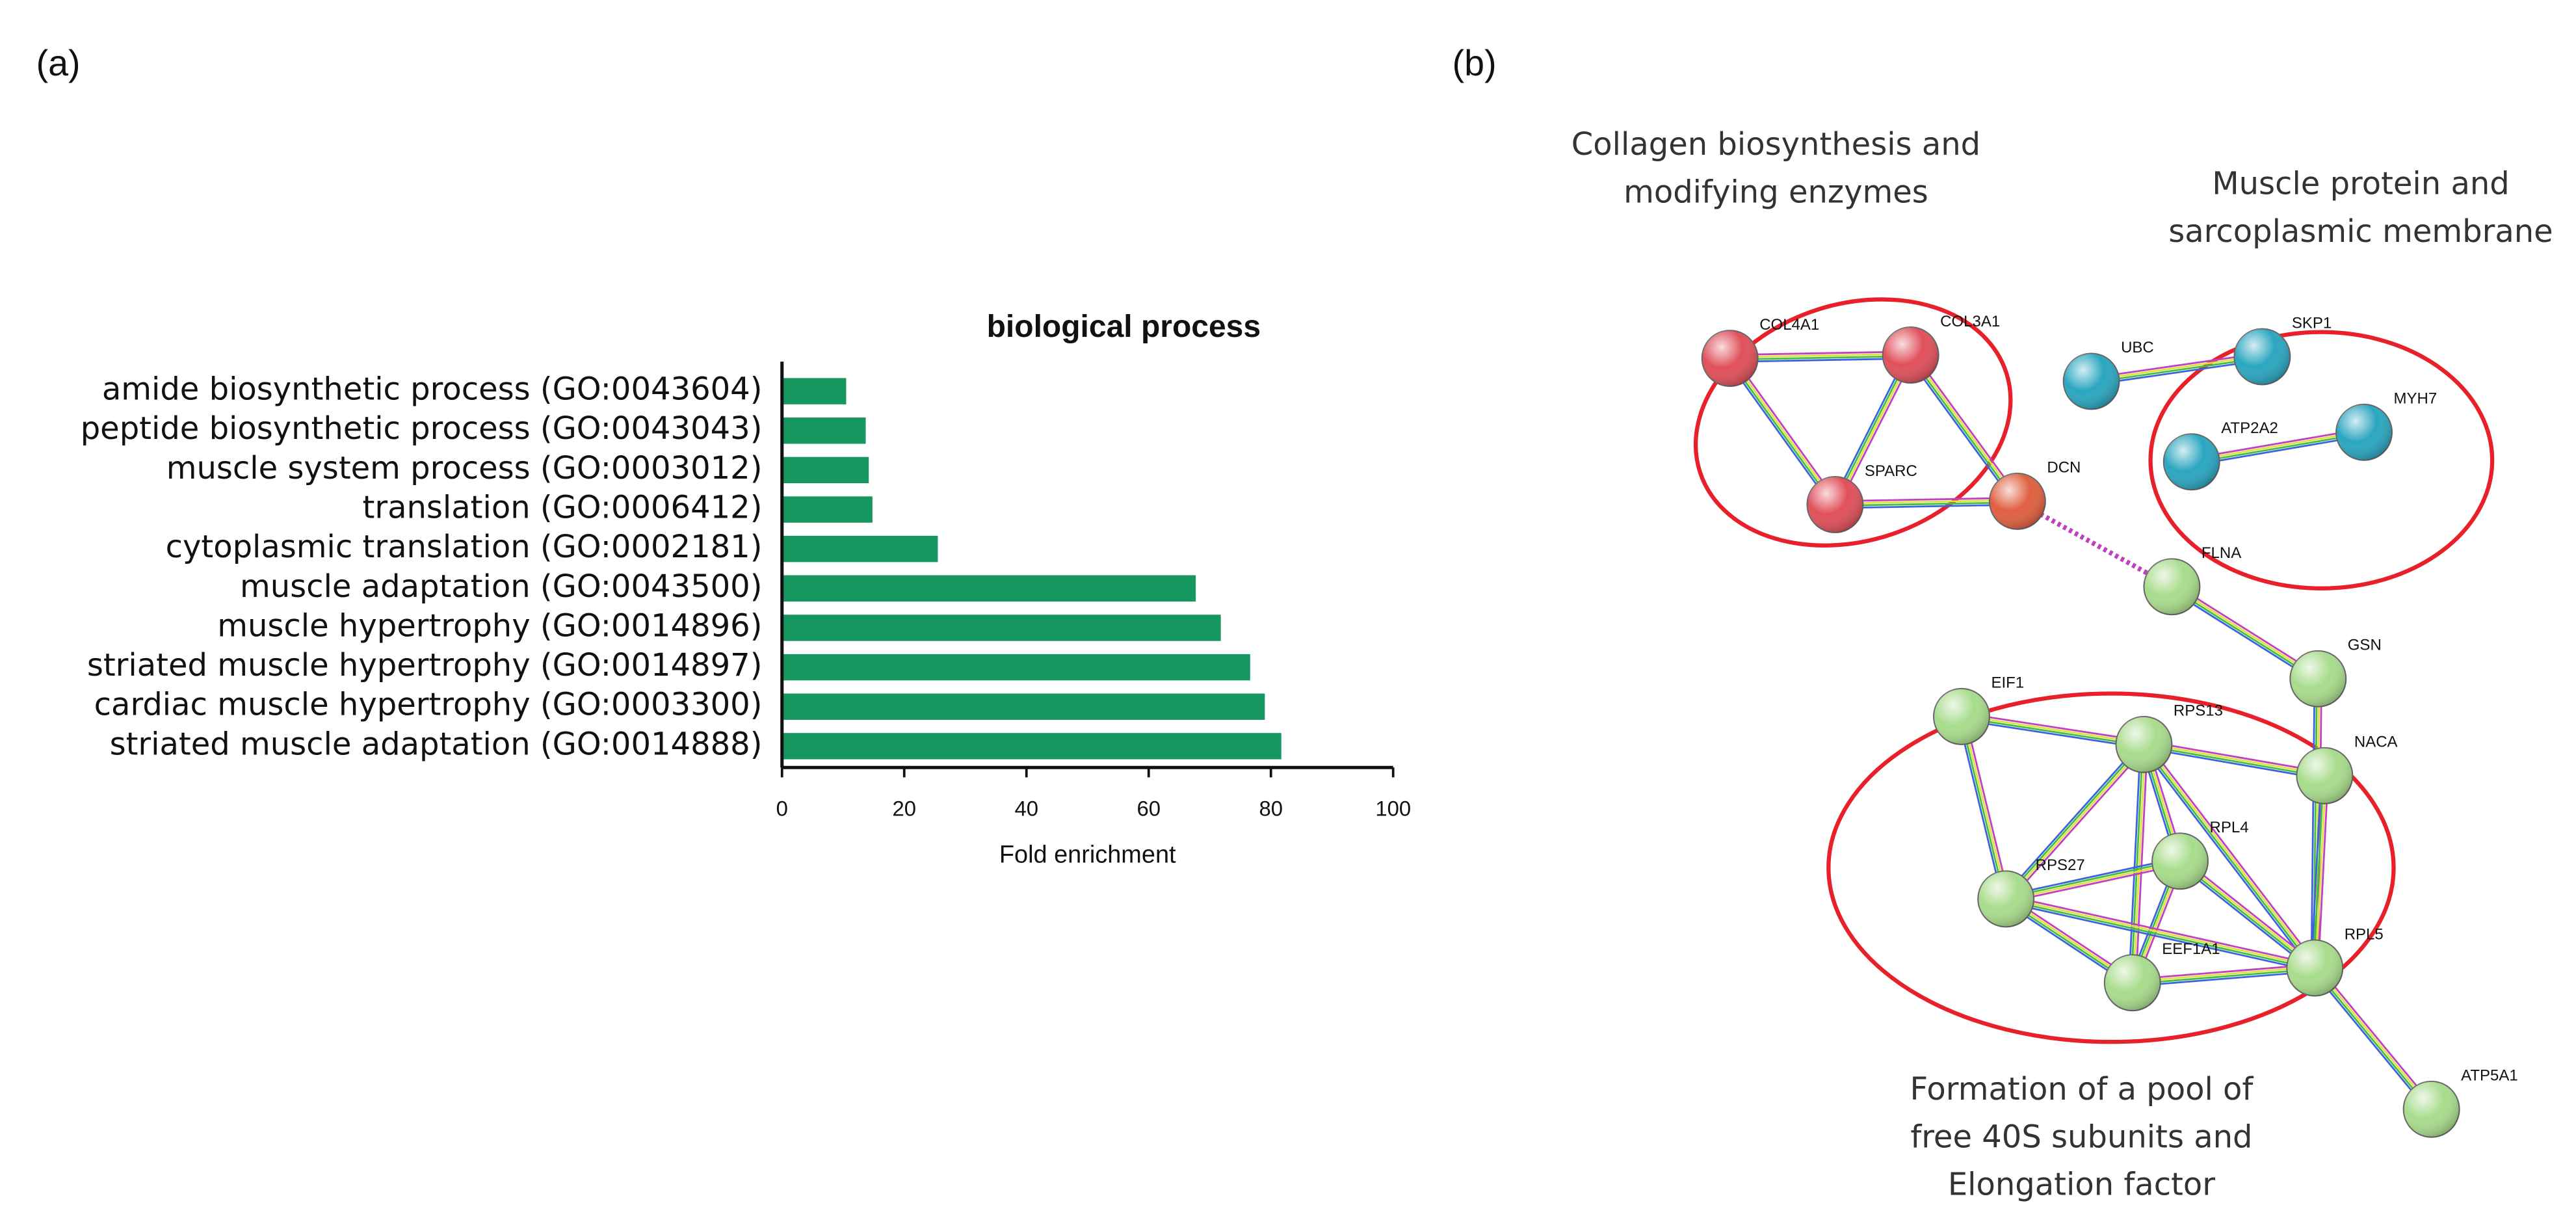 The image size is (2576, 1231). What do you see at coordinates (2360, 232) in the screenshot?
I see `cluster-label: sarcoplasmic membrane` at bounding box center [2360, 232].